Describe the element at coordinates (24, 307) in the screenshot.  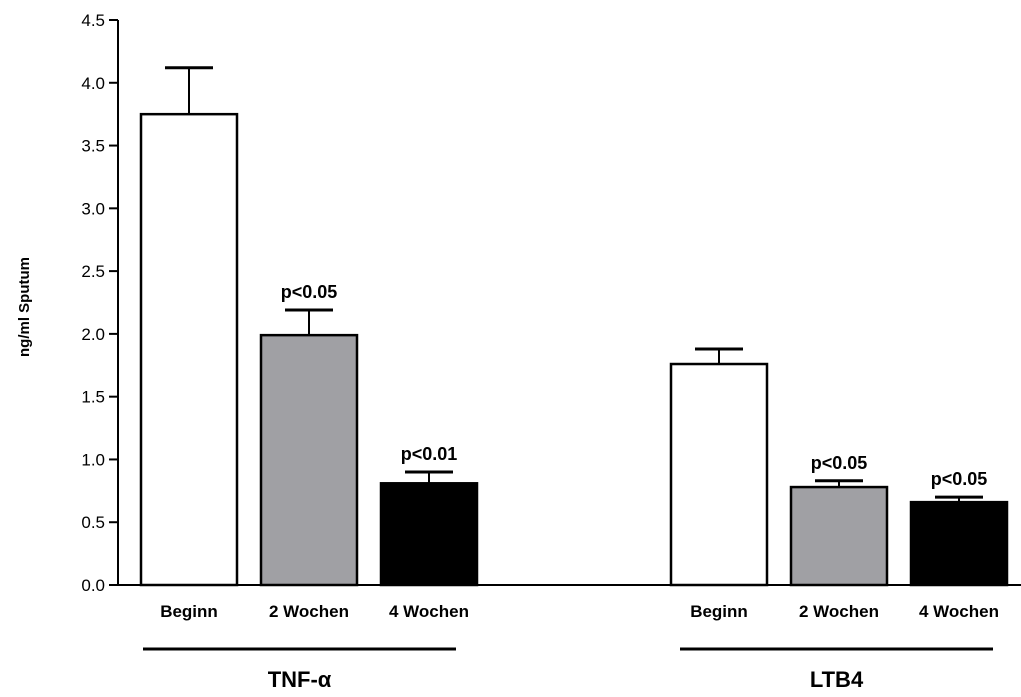
I see `y-axis-label: ng/ml Sputum` at that location.